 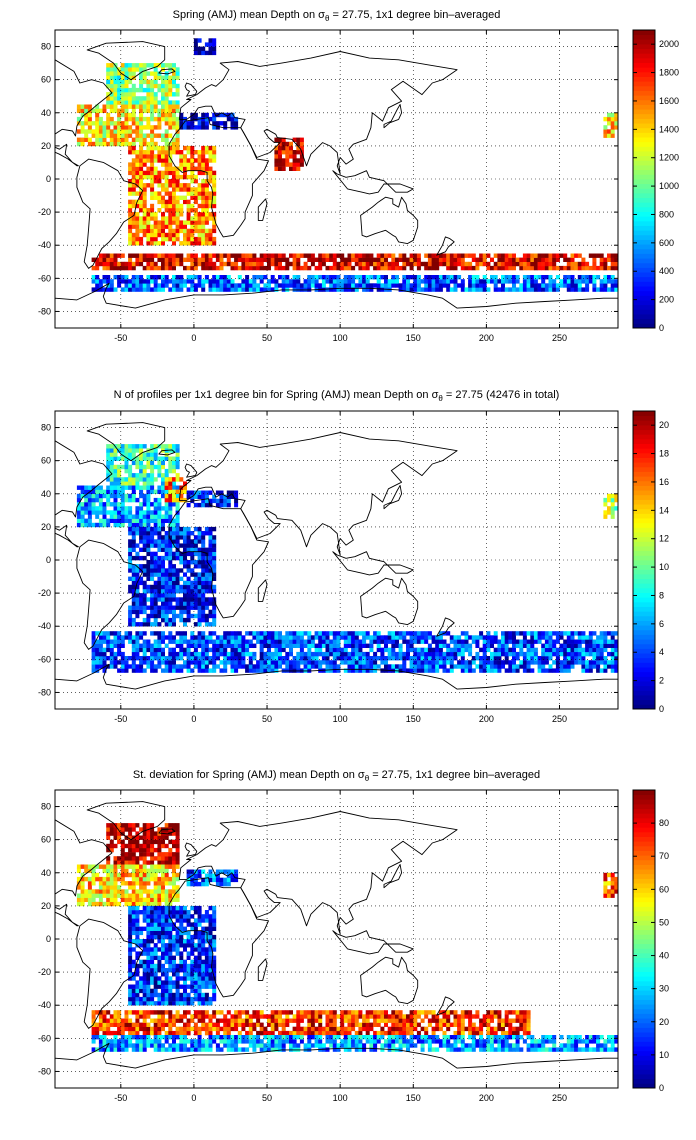 I want to click on colorbar-tick-label: 1600, so click(x=669, y=101).